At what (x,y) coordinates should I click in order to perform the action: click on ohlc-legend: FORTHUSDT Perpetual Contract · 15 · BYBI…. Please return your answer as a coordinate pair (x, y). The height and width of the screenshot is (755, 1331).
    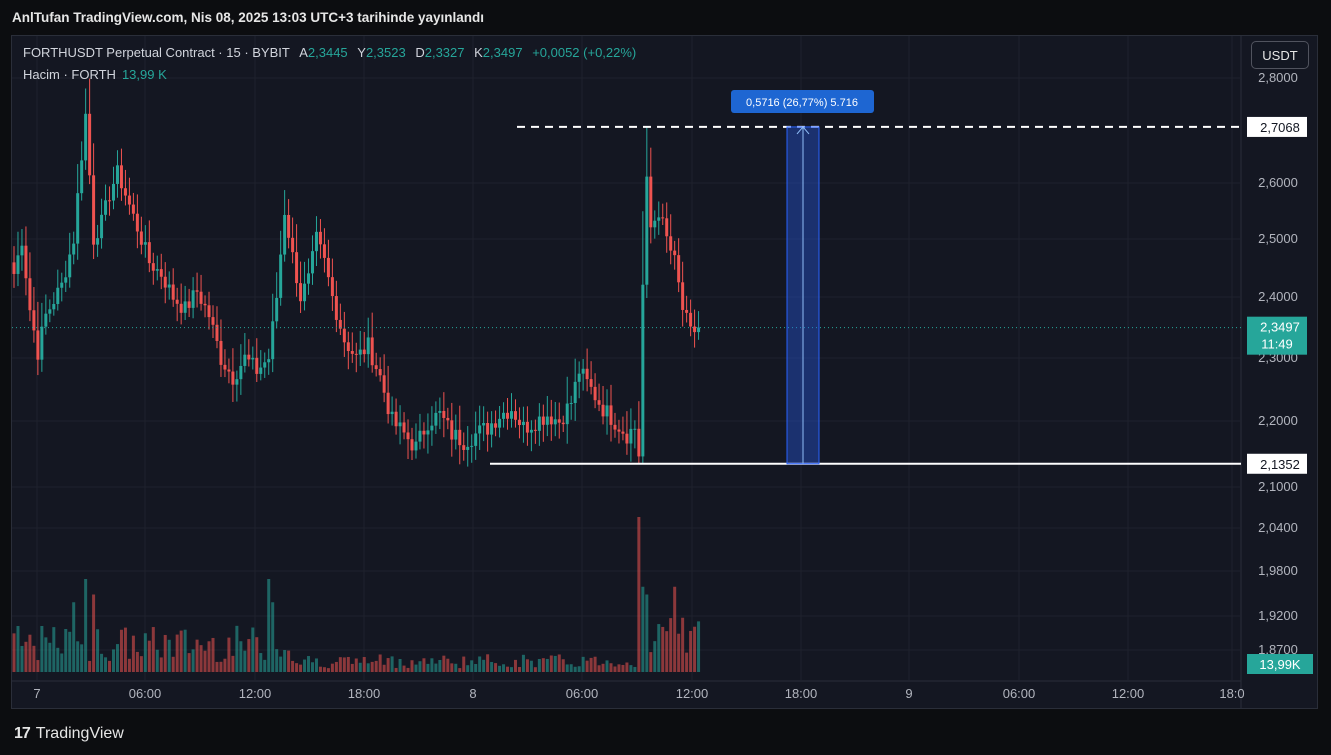
    Looking at the image, I should click on (329, 52).